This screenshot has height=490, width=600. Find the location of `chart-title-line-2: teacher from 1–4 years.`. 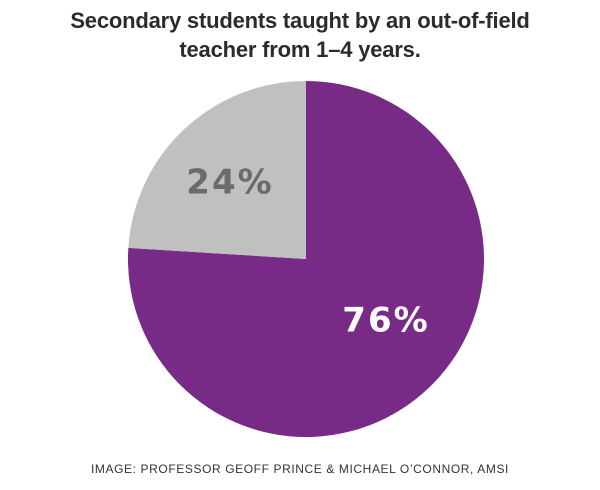

chart-title-line-2: teacher from 1–4 years. is located at coordinates (300, 49).